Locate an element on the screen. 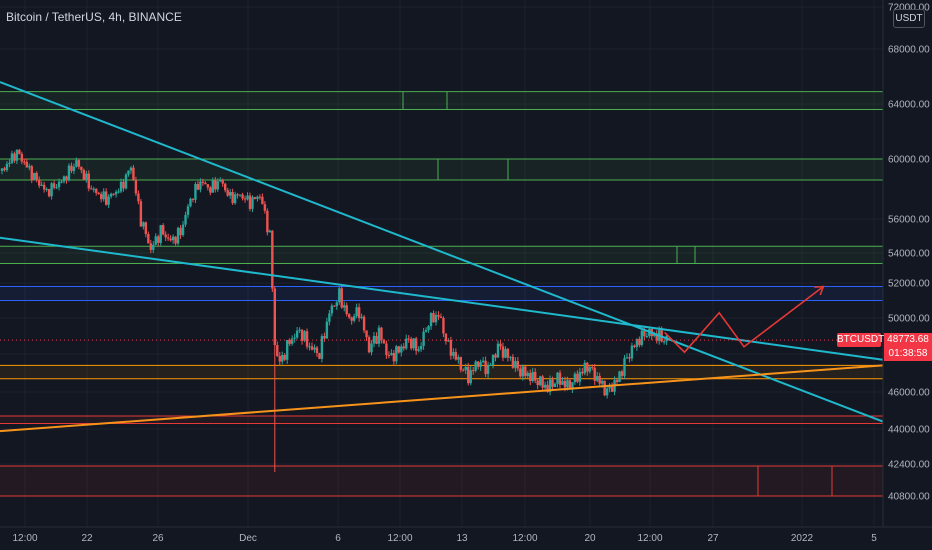  zone-fill is located at coordinates (441, 255).